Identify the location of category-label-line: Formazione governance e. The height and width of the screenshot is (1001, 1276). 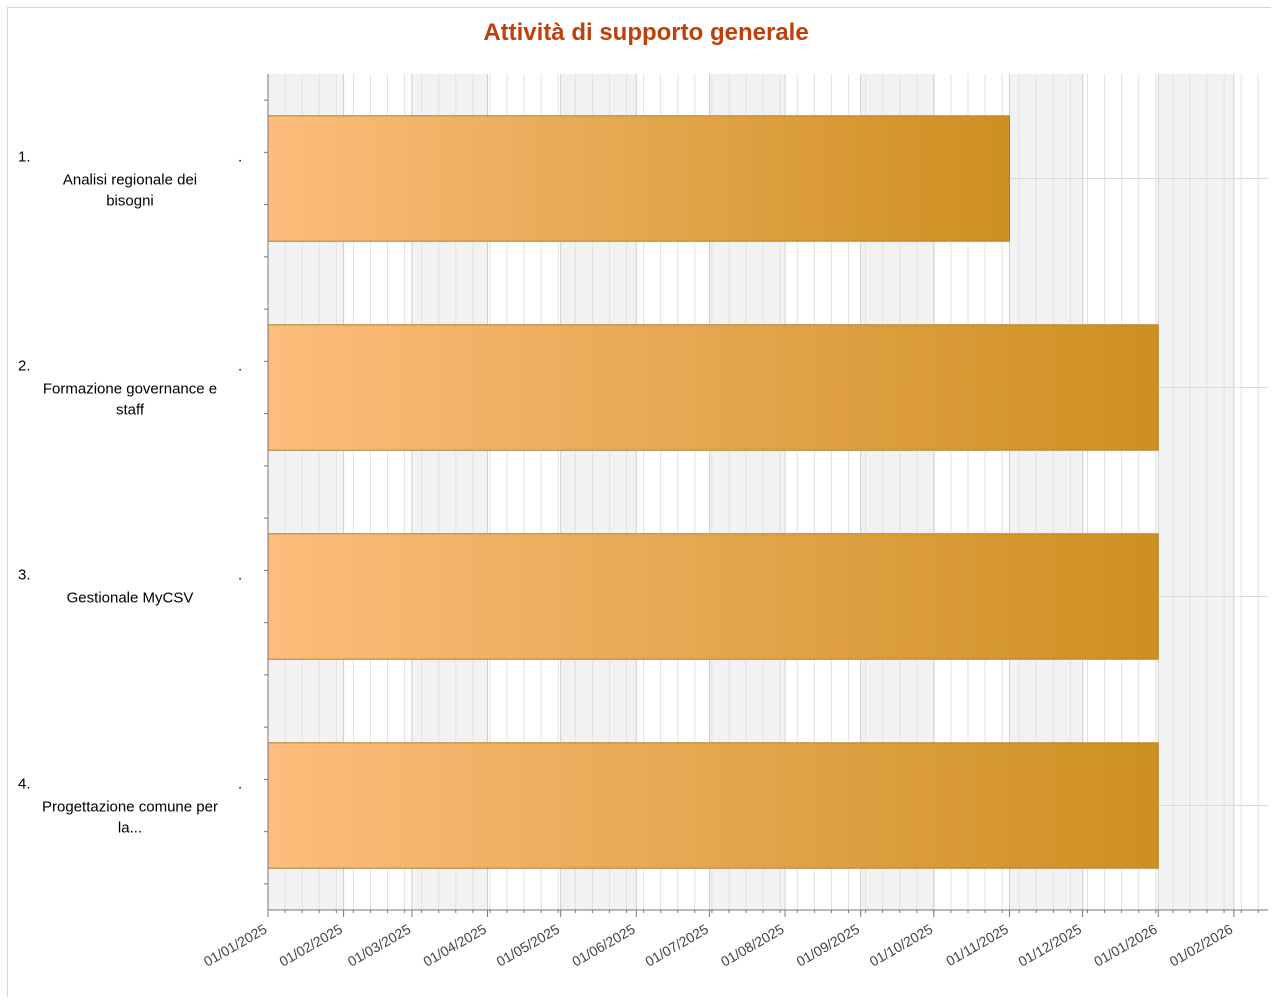
(130, 389).